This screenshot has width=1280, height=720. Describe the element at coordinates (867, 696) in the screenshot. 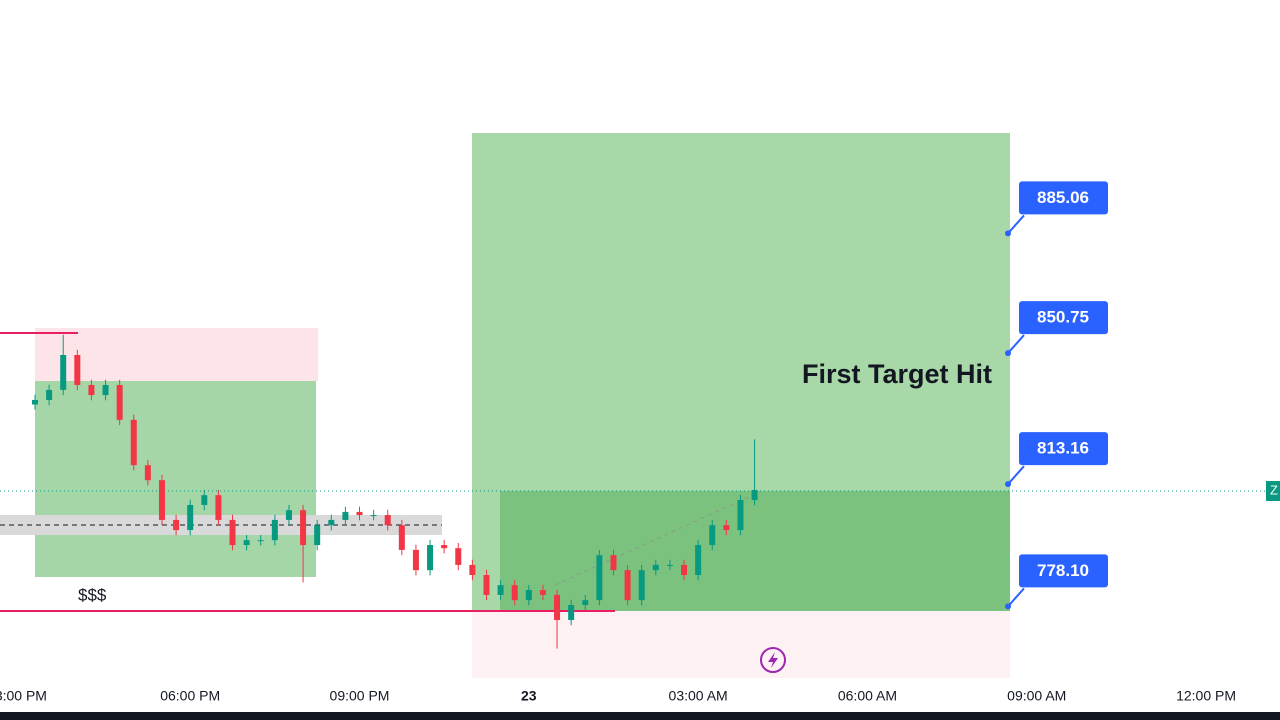

I see `x-tick-label: 06:00 AM` at that location.